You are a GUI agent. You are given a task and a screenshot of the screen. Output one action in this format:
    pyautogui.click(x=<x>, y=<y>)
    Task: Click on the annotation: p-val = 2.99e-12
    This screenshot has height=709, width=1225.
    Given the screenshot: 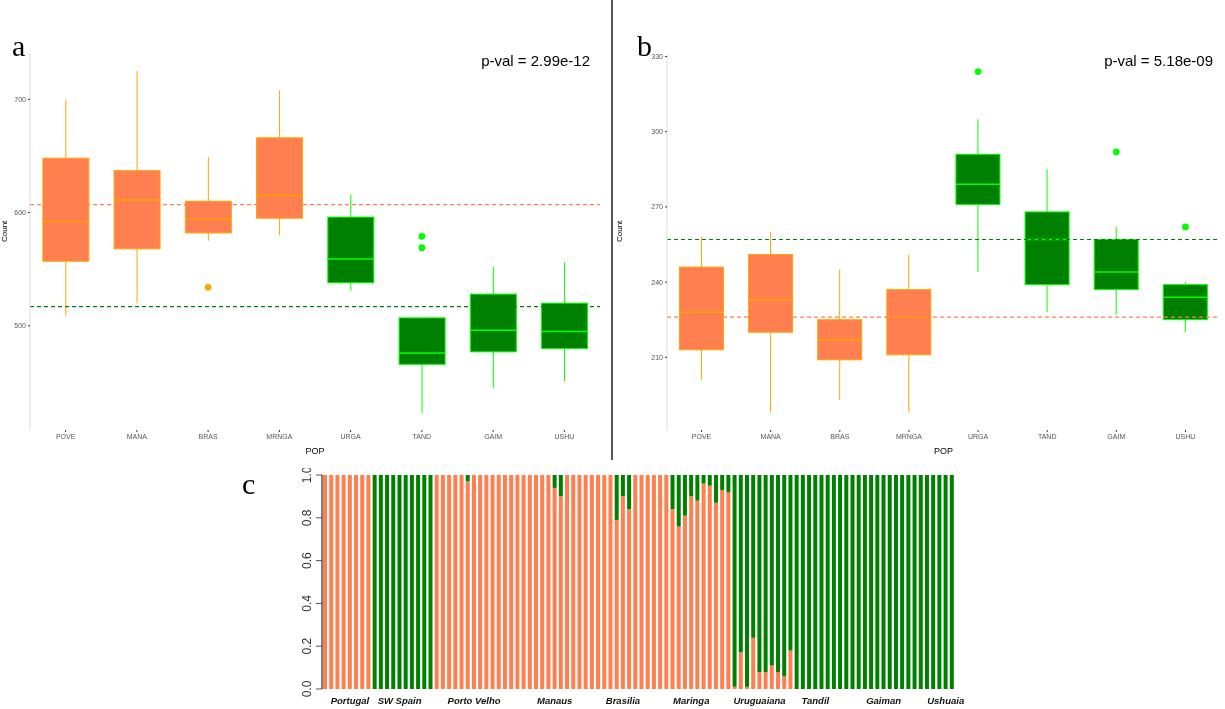 What is the action you would take?
    pyautogui.click(x=535, y=60)
    